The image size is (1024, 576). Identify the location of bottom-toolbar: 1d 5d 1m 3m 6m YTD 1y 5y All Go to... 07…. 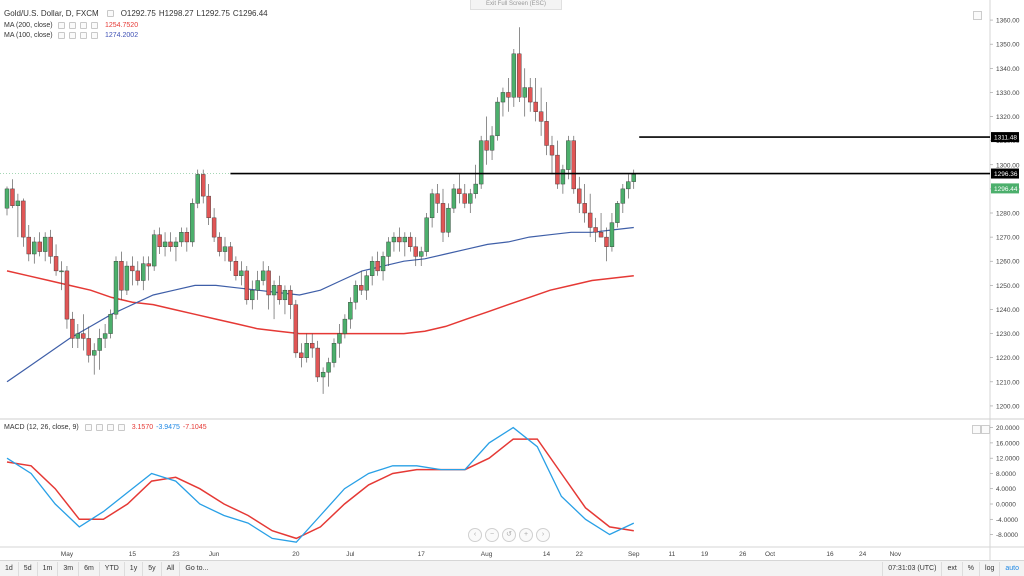
(512, 568).